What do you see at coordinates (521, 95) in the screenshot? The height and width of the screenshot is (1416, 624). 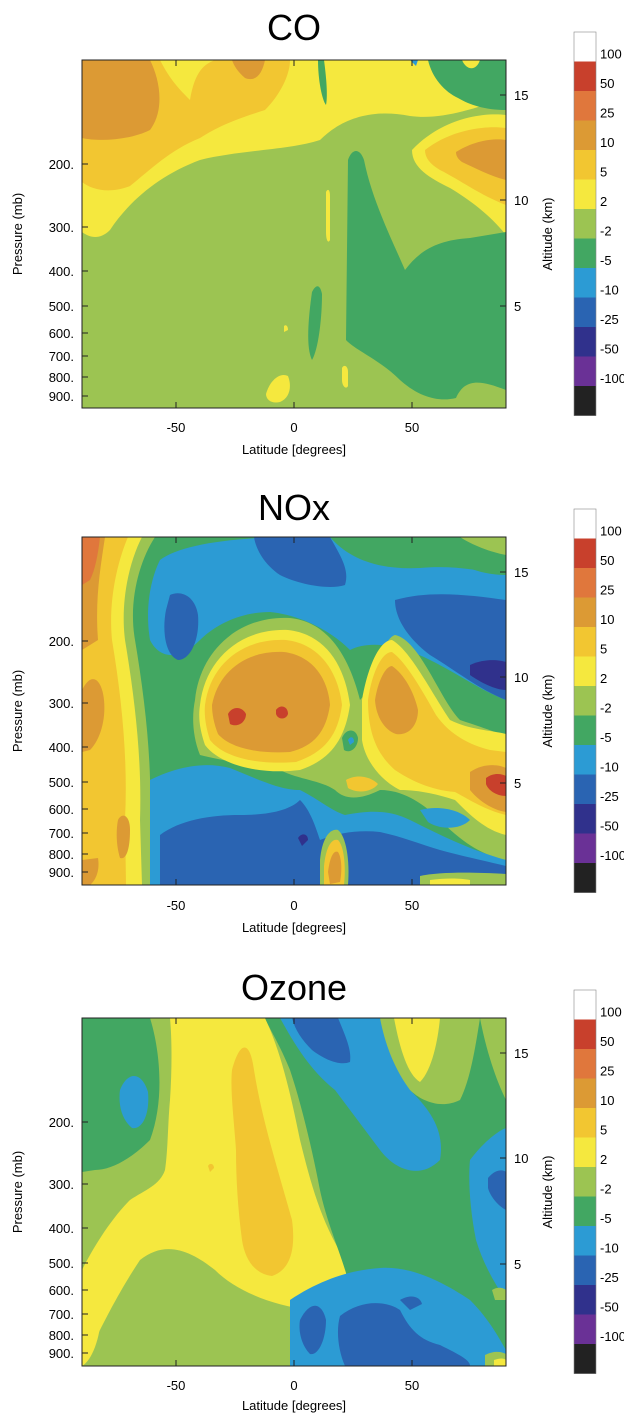 I see `y2-tick-label: 15` at bounding box center [521, 95].